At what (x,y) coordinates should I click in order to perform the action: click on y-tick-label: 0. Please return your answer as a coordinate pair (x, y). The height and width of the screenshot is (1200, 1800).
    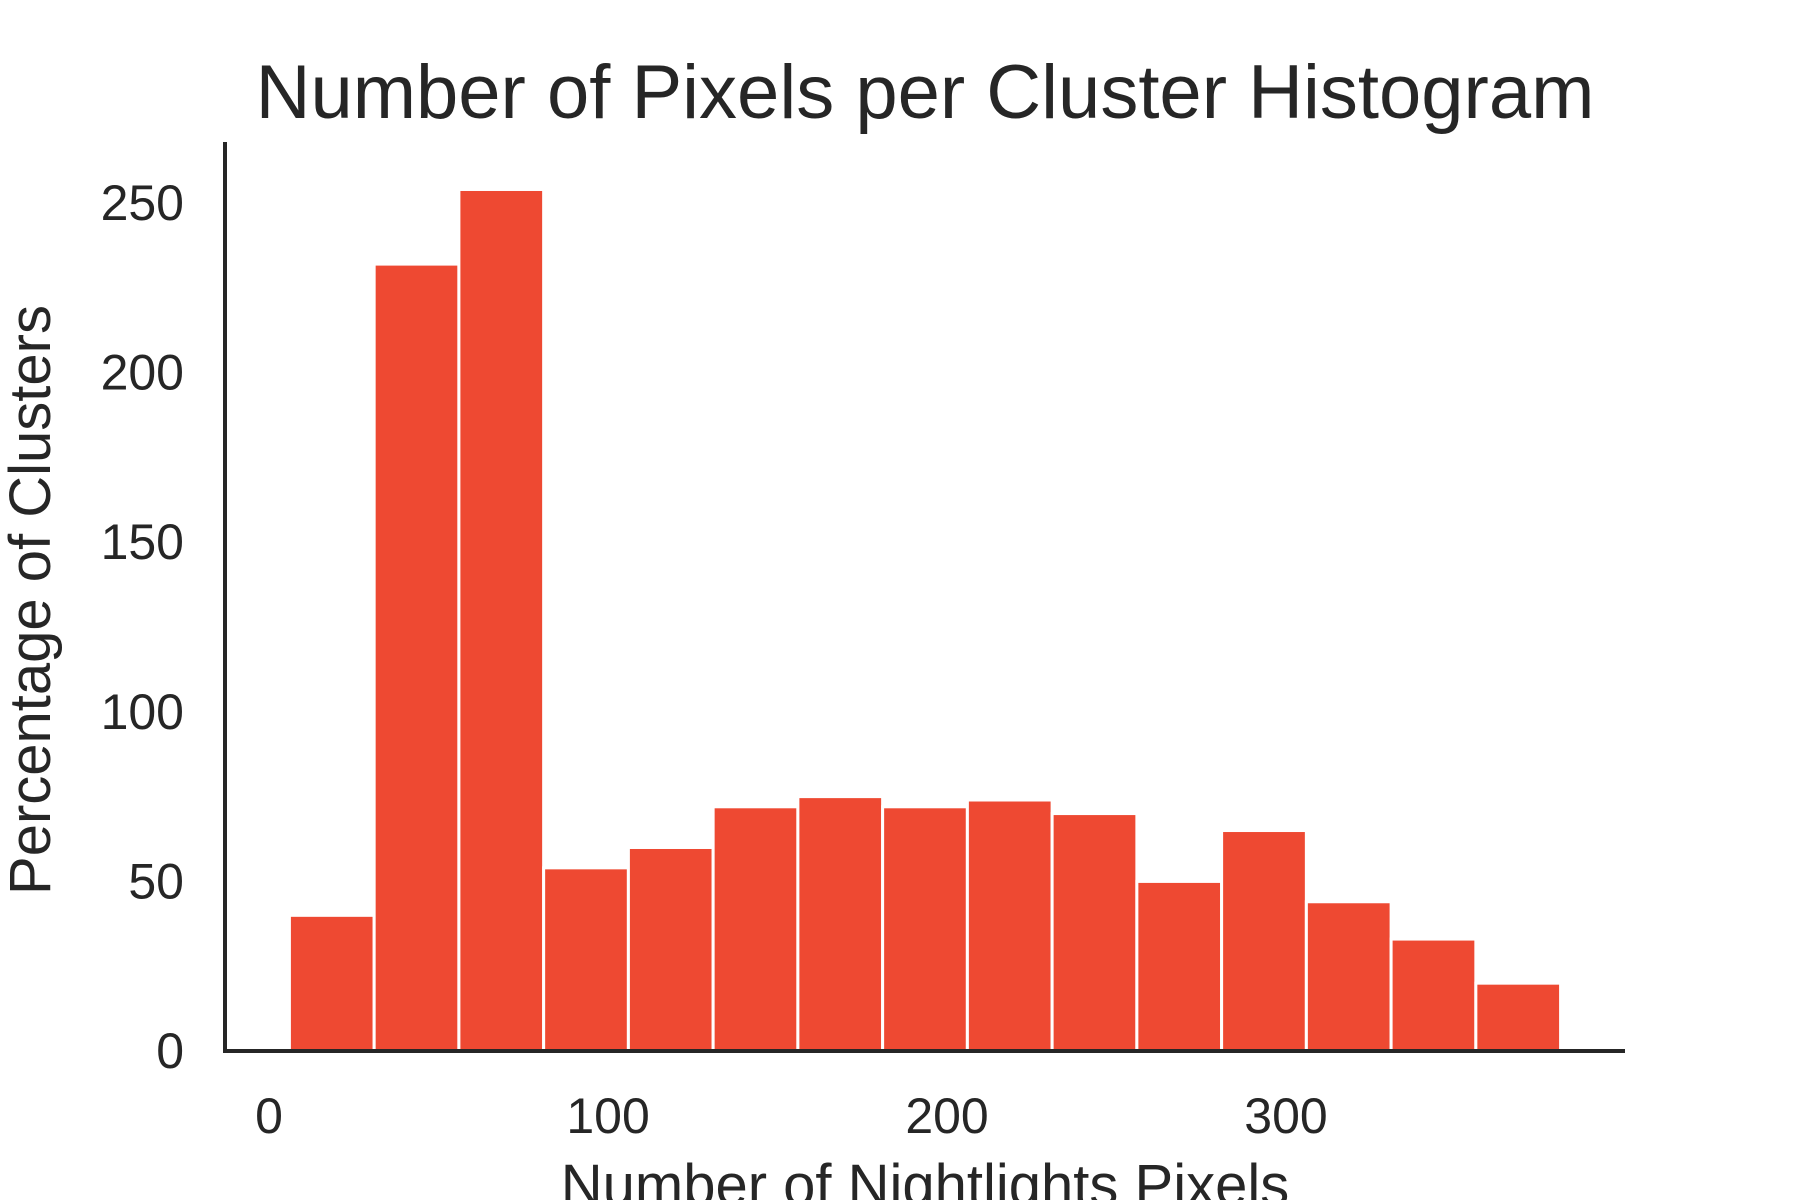
    Looking at the image, I should click on (170, 1051).